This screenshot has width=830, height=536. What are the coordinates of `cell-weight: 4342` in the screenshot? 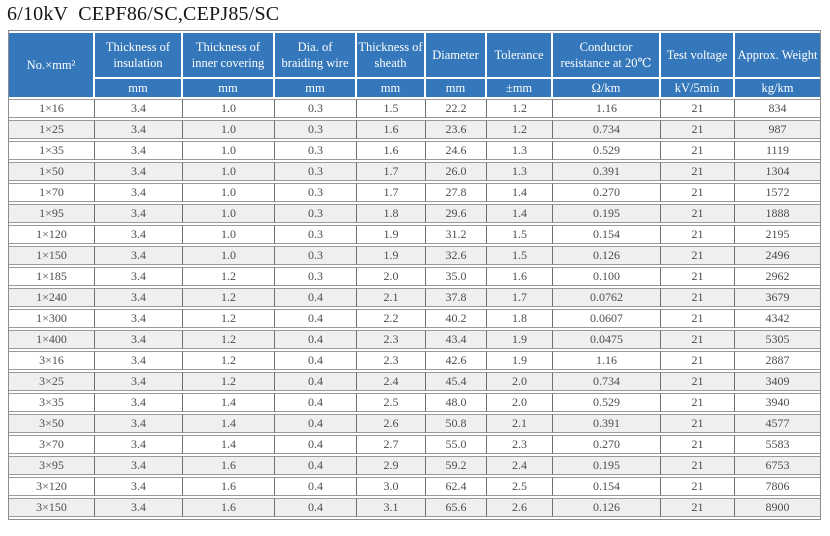 It's located at (777, 319).